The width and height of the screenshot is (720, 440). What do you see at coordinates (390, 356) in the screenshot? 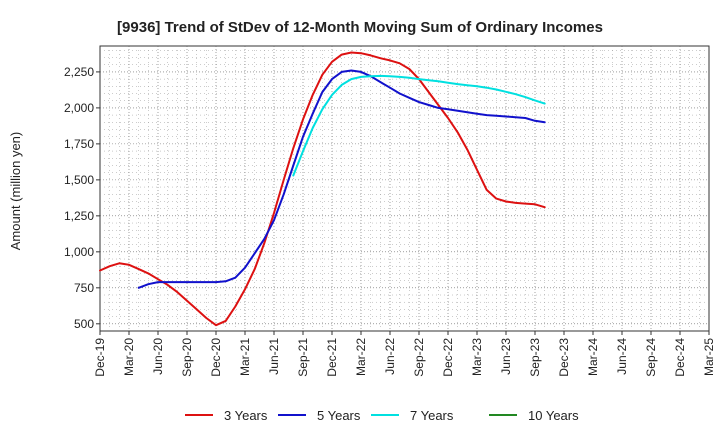
I see `x-tick-label: Jun-22` at bounding box center [390, 356].